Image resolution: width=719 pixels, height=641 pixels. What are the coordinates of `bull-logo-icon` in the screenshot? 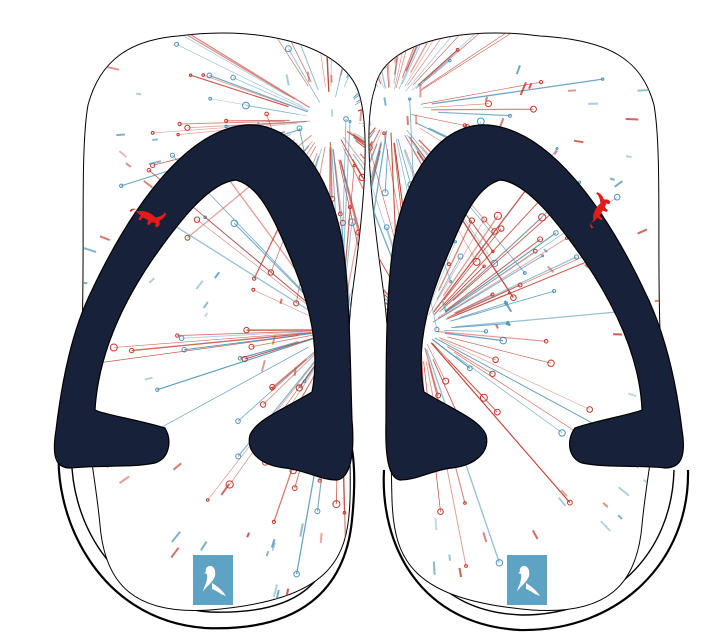 It's located at (148, 218).